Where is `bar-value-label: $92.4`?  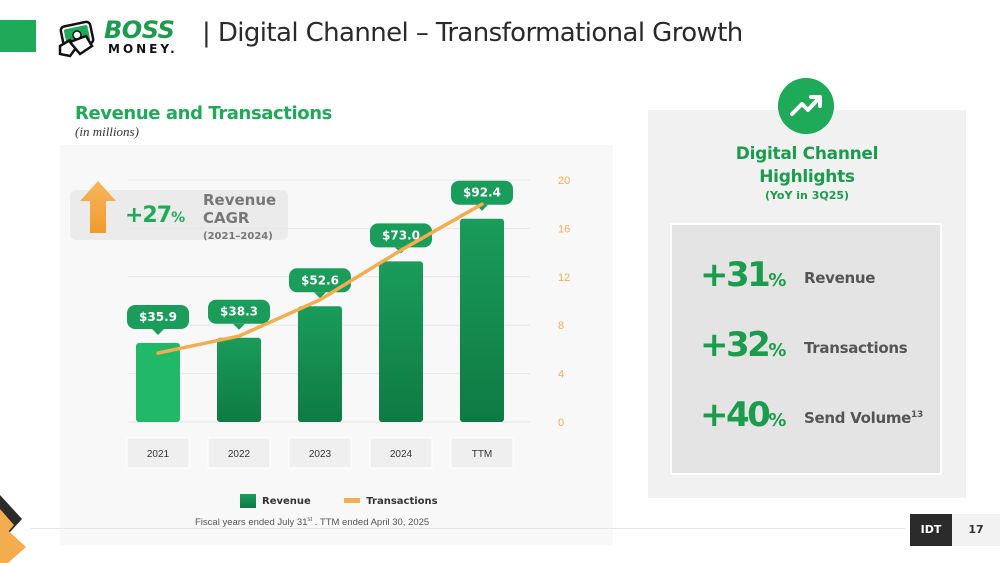 bar-value-label: $92.4 is located at coordinates (482, 193).